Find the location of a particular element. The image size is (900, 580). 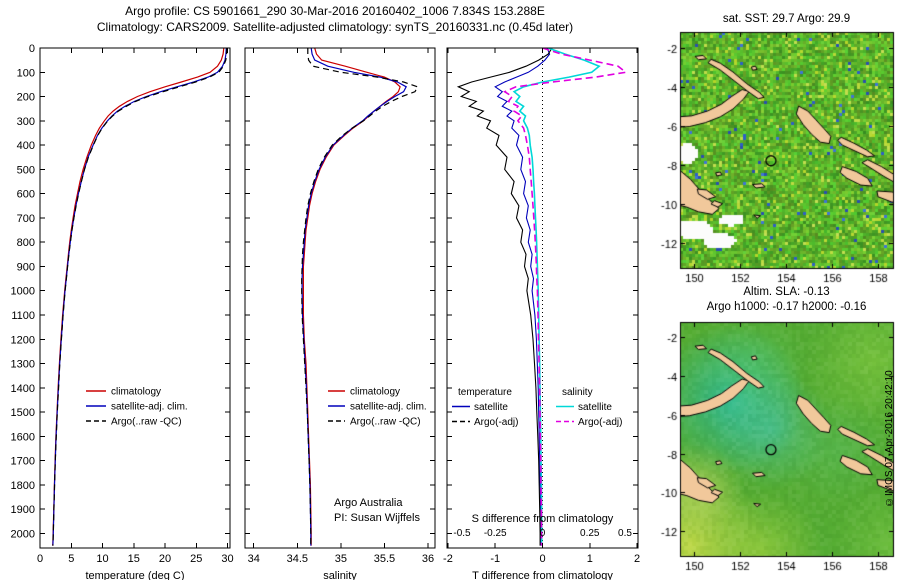

series-group is located at coordinates (360, 297).